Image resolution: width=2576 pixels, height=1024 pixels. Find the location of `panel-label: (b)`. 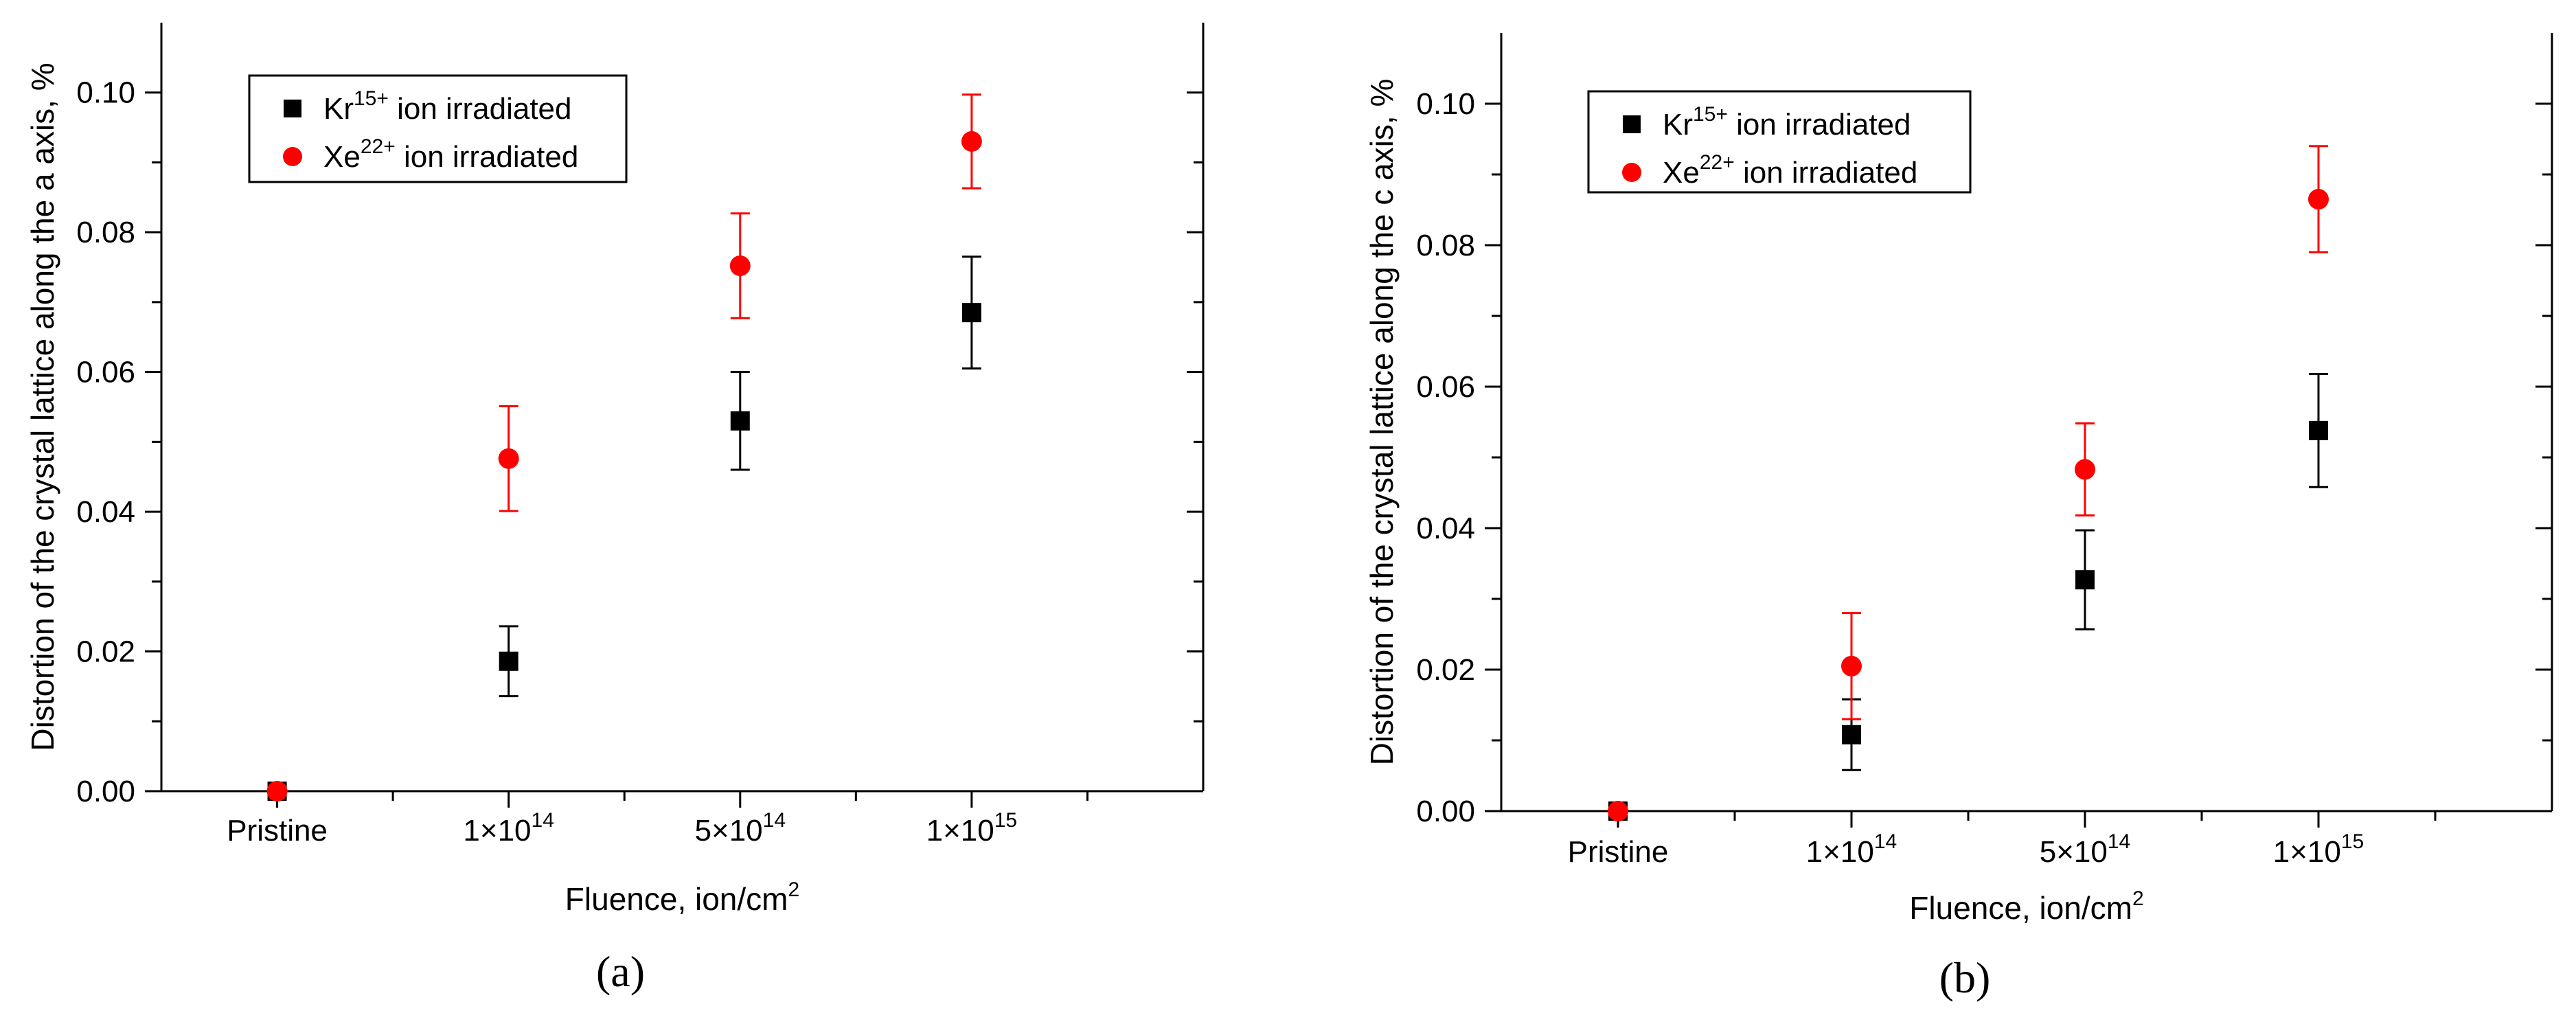

panel-label: (b) is located at coordinates (1965, 977).